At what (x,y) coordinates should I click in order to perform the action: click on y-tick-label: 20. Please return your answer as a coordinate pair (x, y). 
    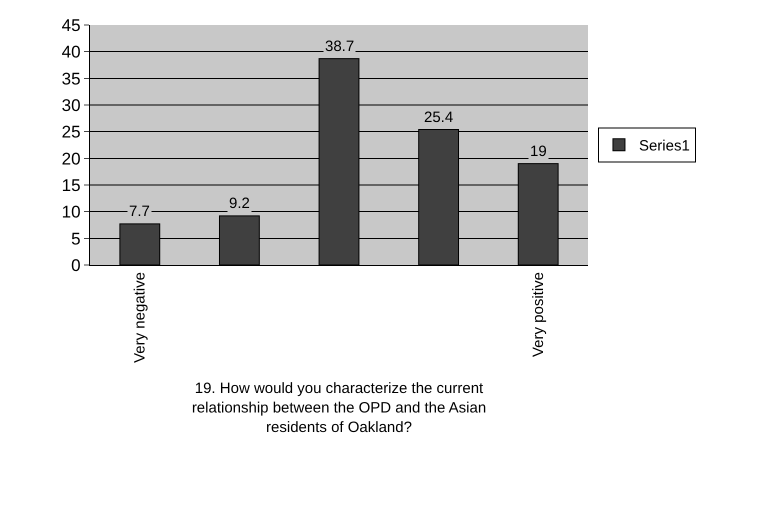
    Looking at the image, I should click on (71, 158).